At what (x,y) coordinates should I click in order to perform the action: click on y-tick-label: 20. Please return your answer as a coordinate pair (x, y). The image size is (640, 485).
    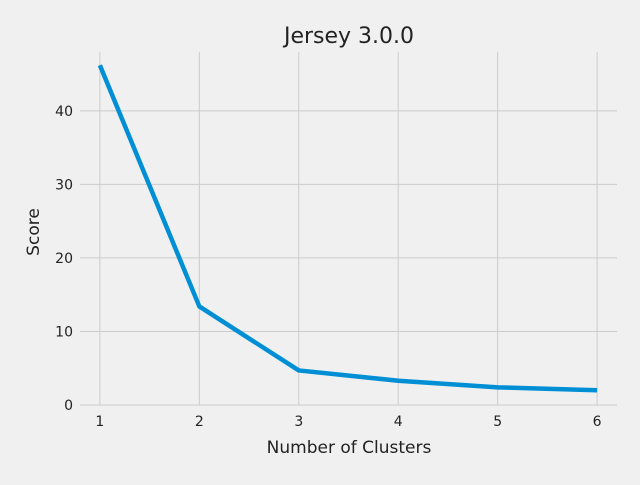
    Looking at the image, I should click on (64, 259).